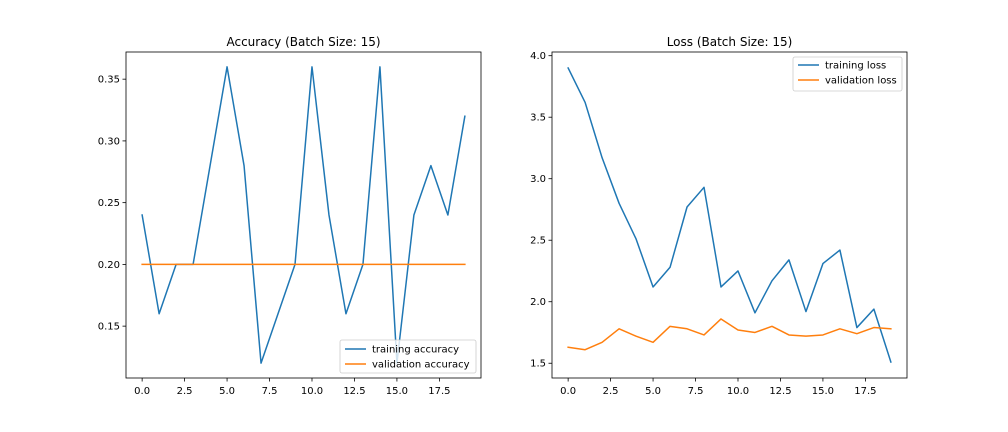 The height and width of the screenshot is (432, 1008). What do you see at coordinates (421, 365) in the screenshot?
I see `legend-label-validation-accuracy: validation accuracy` at bounding box center [421, 365].